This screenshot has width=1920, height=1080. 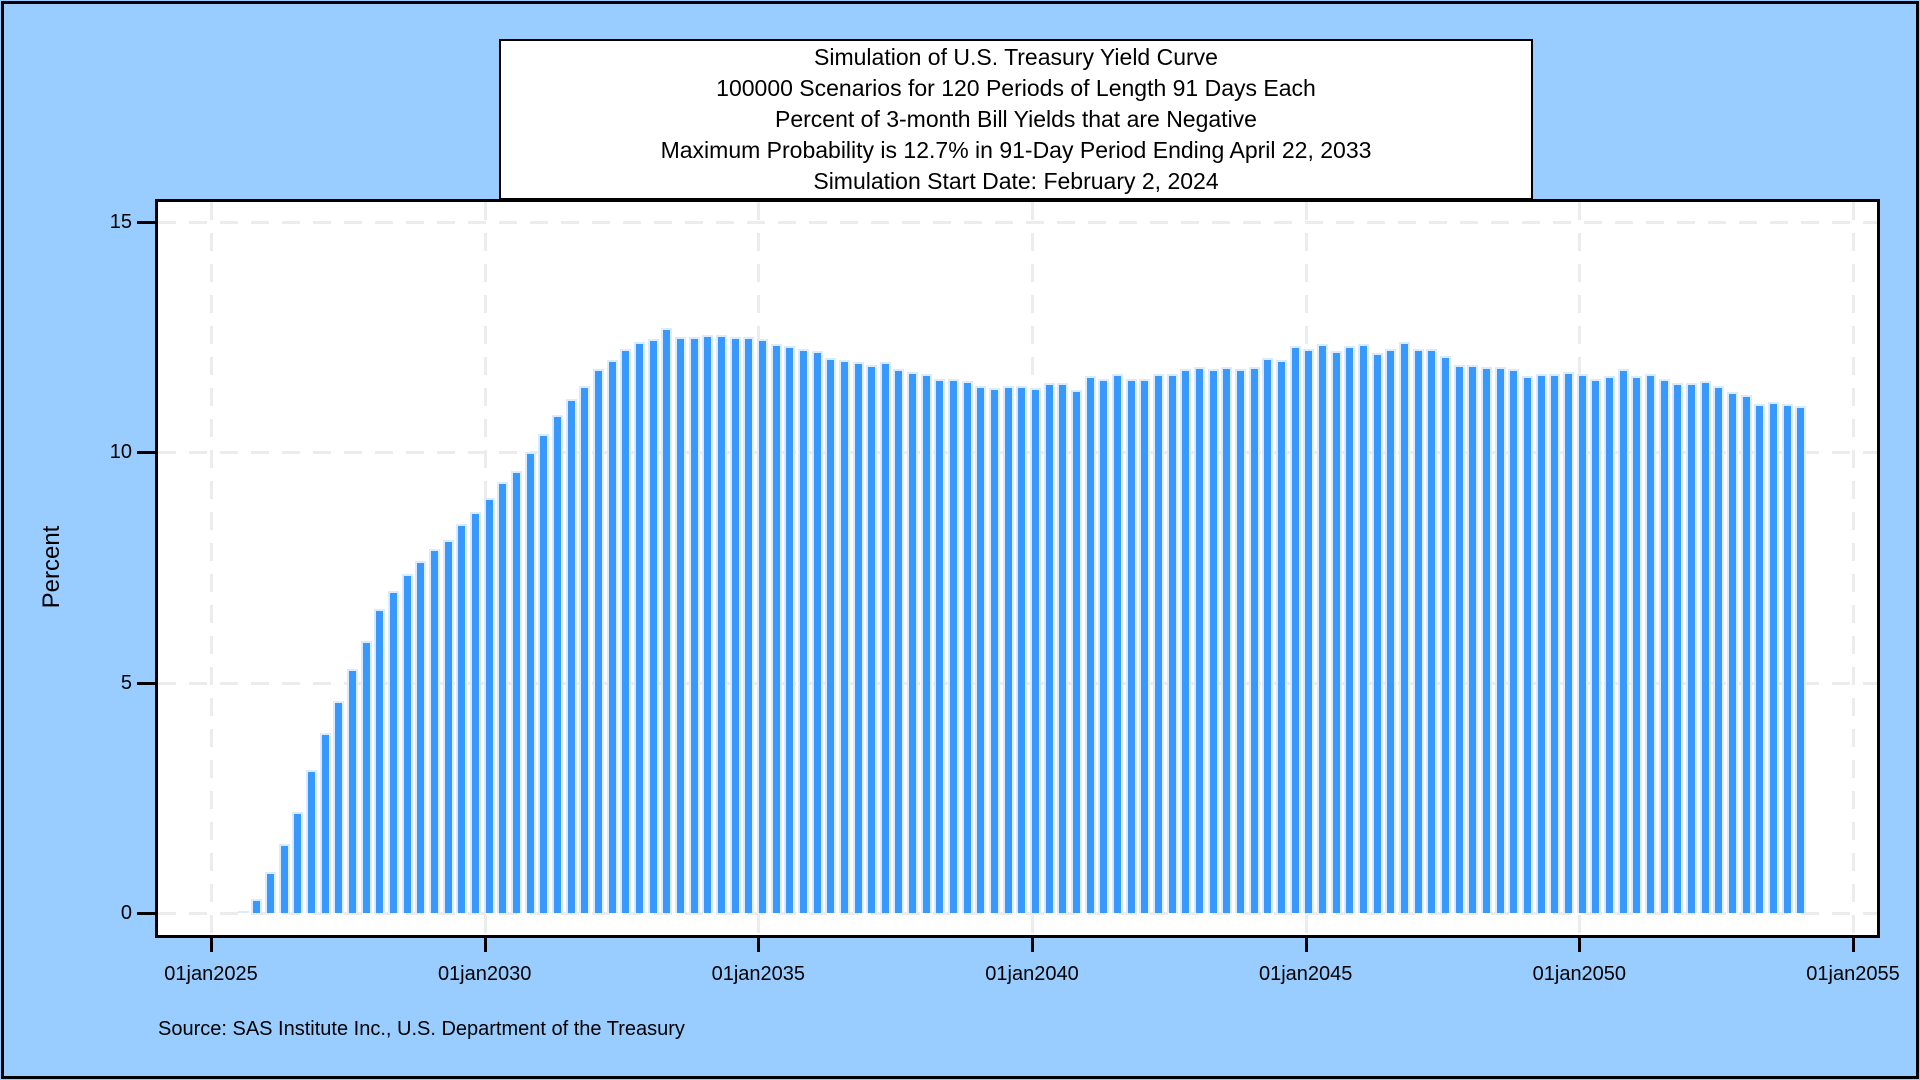 What do you see at coordinates (1579, 974) in the screenshot?
I see `x-tick-label: 01jan2050` at bounding box center [1579, 974].